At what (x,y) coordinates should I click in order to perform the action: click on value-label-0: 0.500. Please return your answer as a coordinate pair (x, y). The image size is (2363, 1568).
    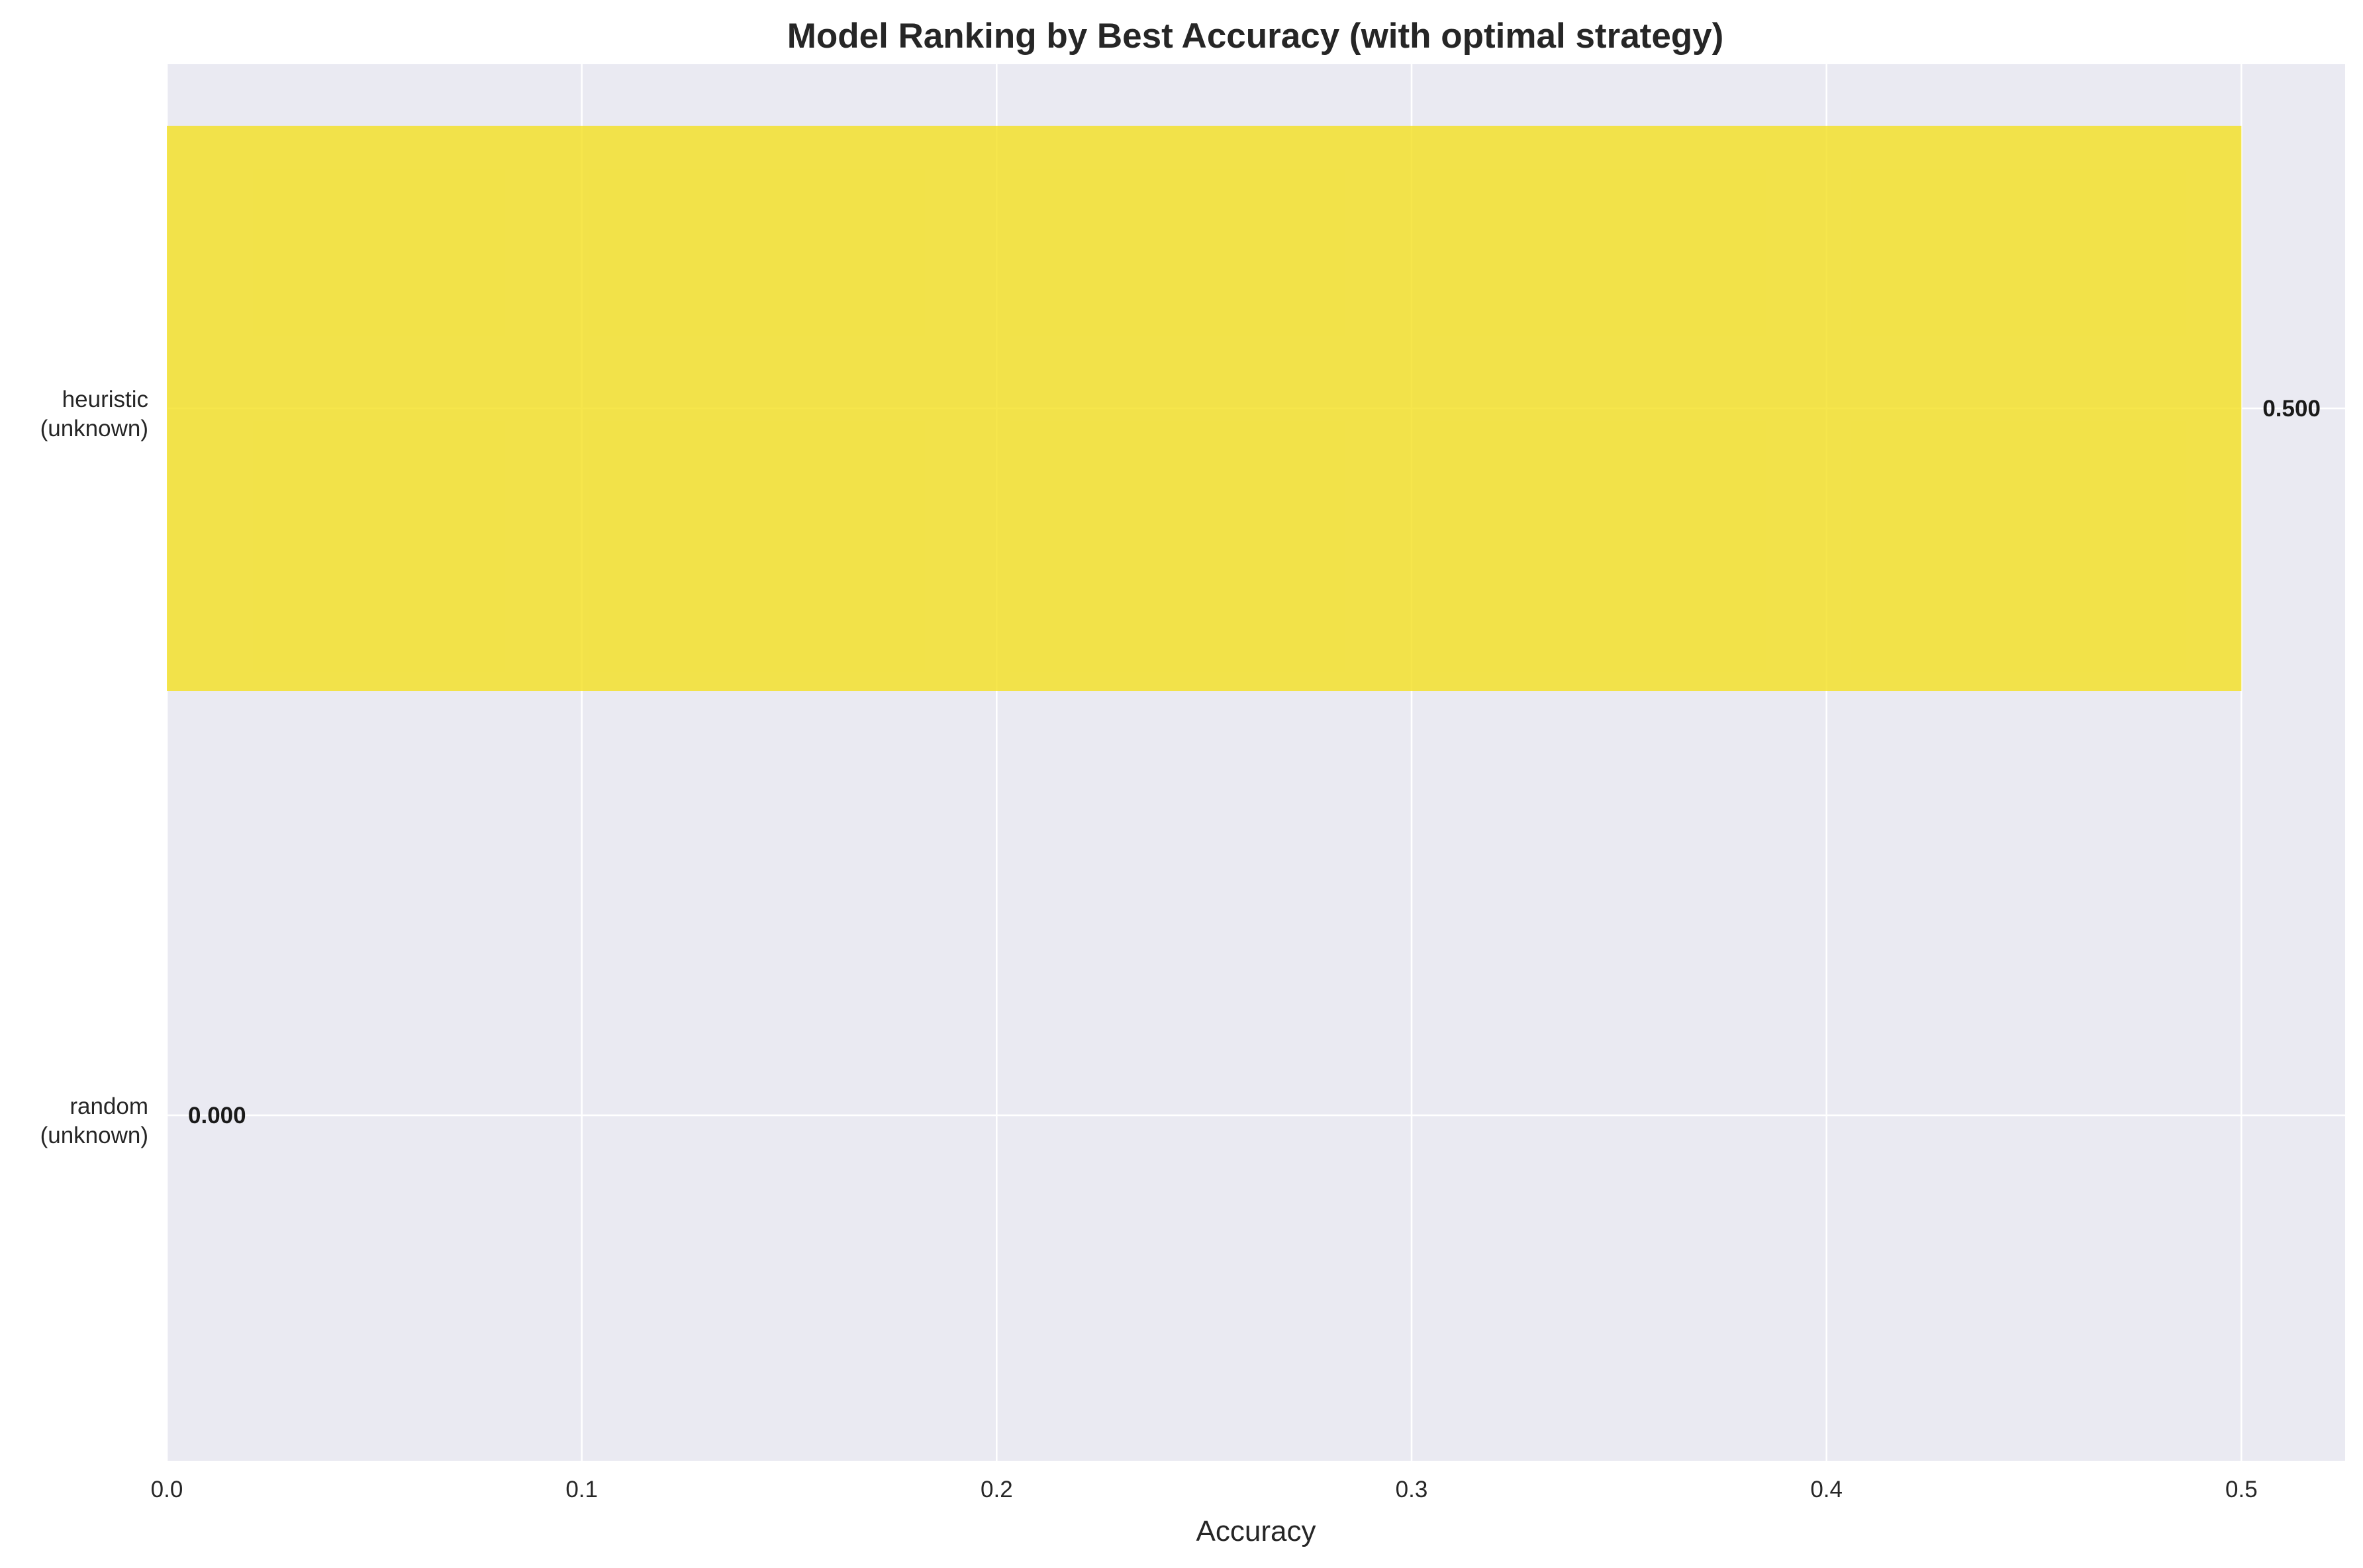
    Looking at the image, I should click on (2291, 409).